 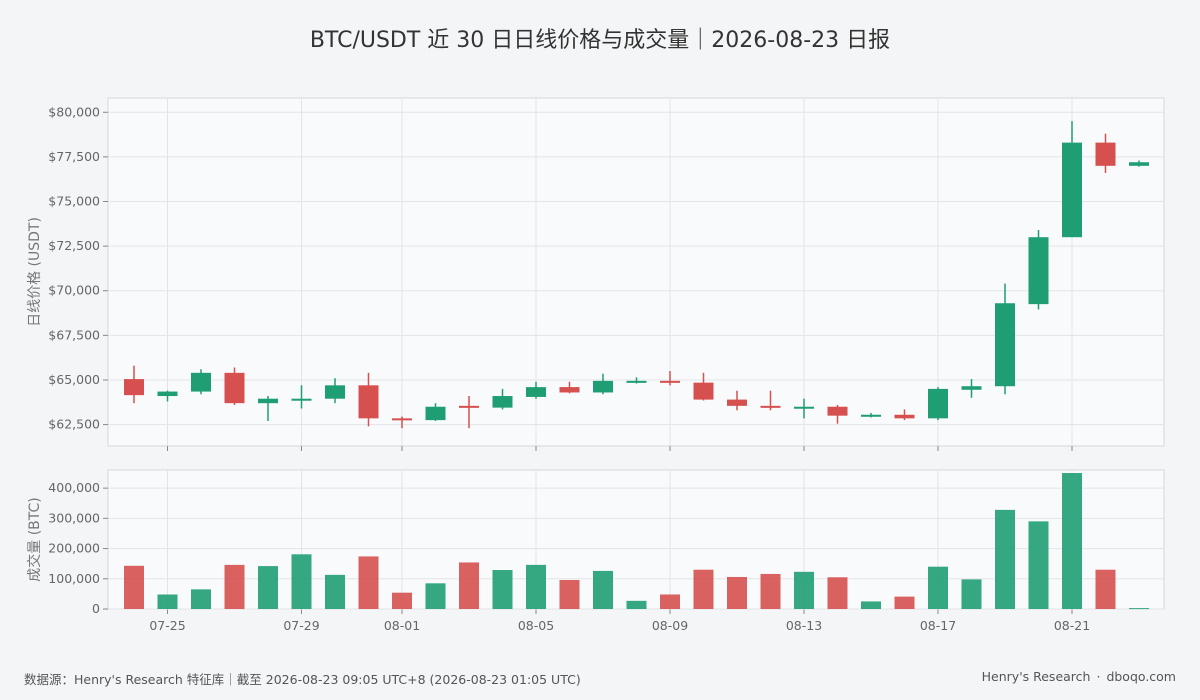 What do you see at coordinates (804, 625) in the screenshot?
I see `xtick-label: 08-13` at bounding box center [804, 625].